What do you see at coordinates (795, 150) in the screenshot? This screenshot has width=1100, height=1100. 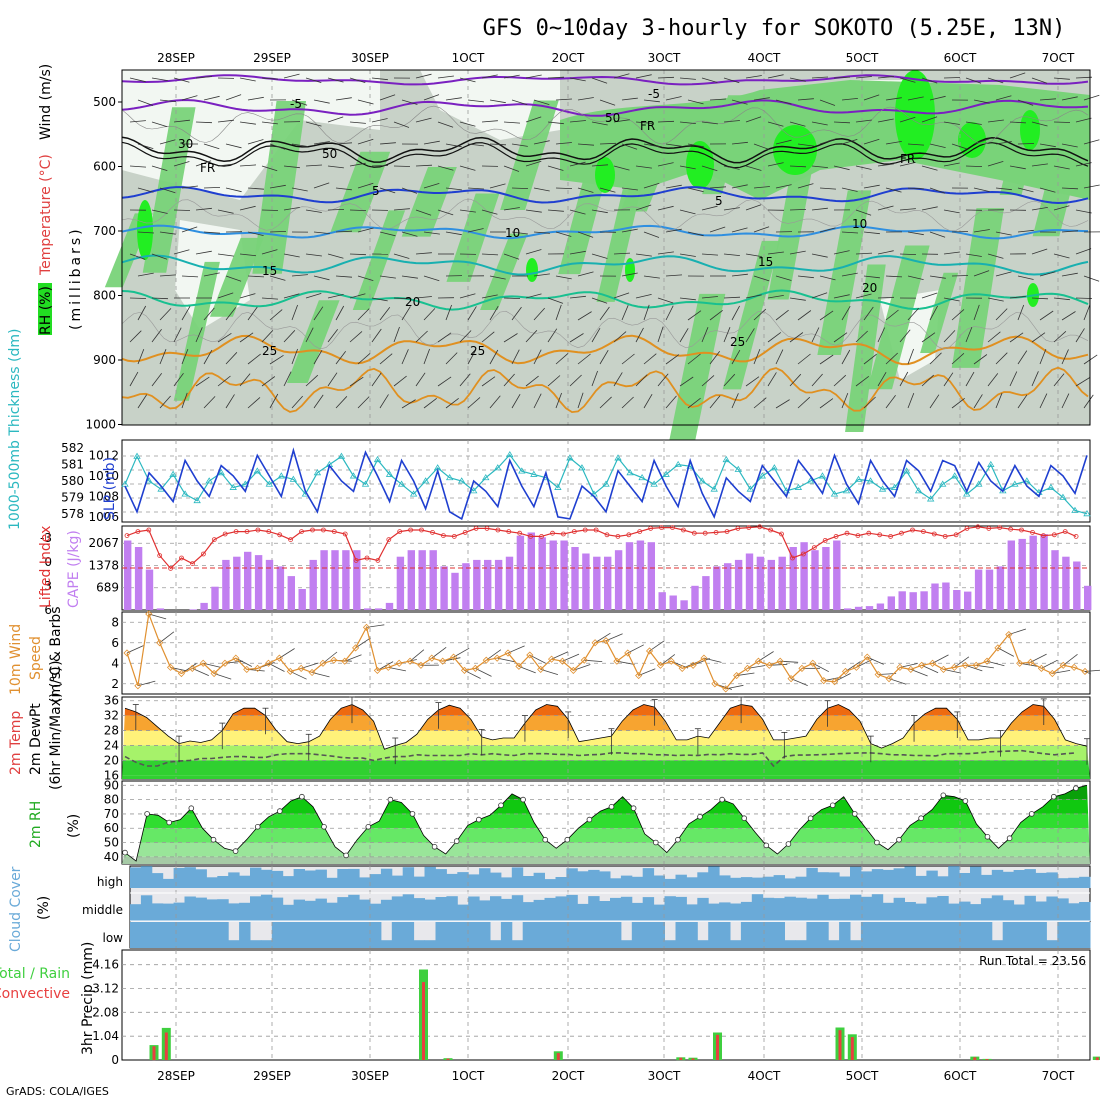 I see `rh-band-bright` at bounding box center [795, 150].